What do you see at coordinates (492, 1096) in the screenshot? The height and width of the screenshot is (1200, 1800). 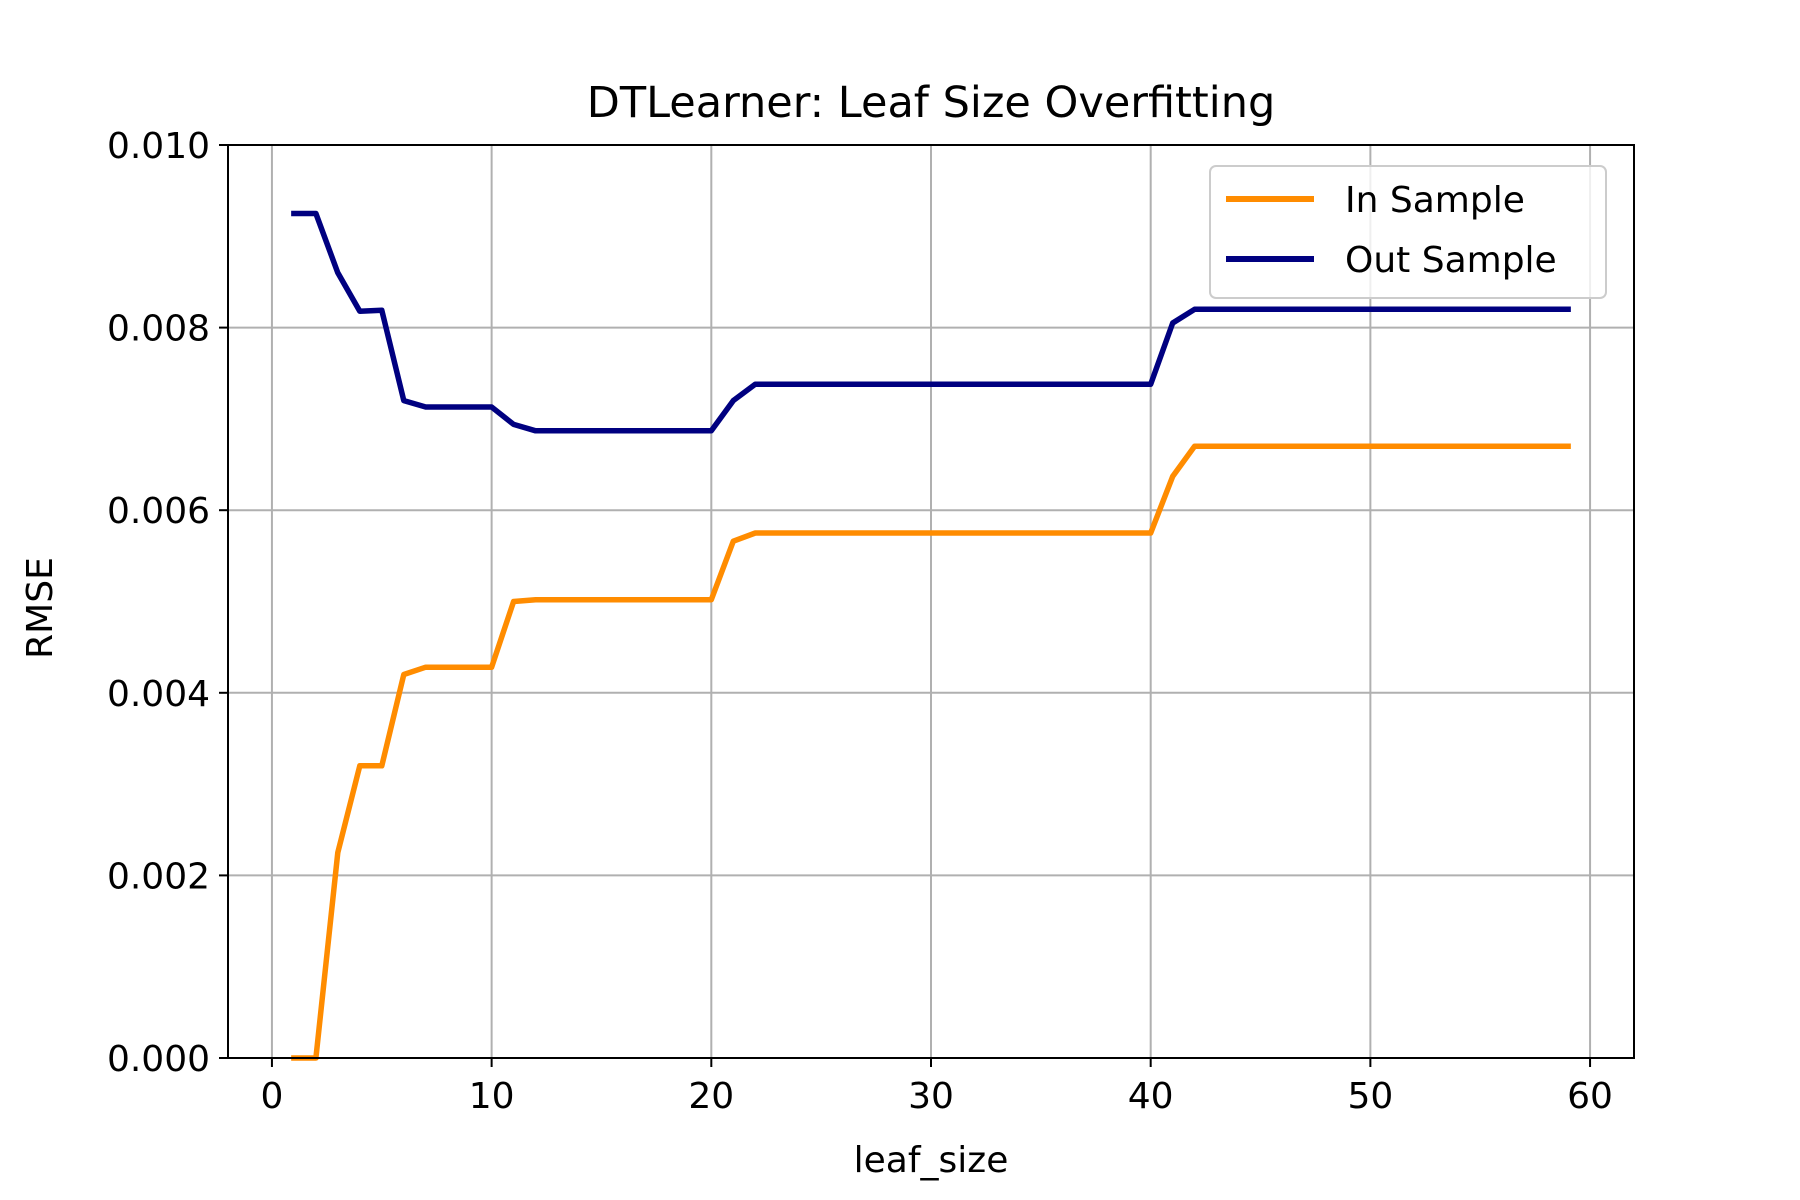 I see `x-tick-label: 10` at bounding box center [492, 1096].